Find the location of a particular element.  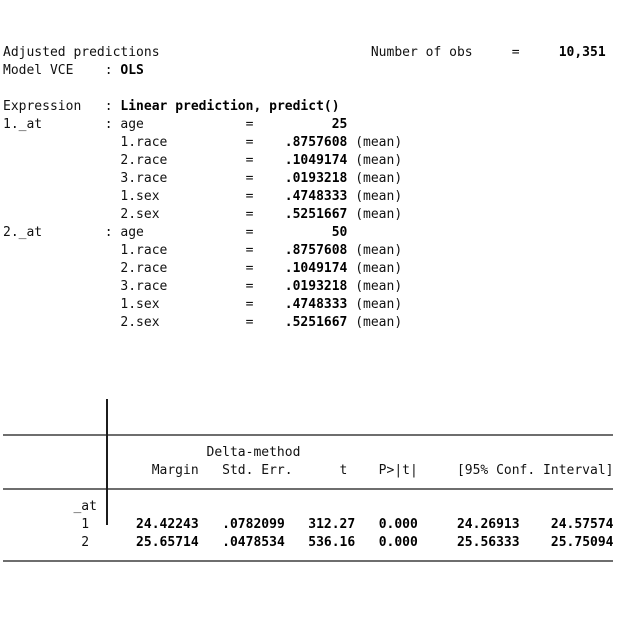

cell-value: 536.16 is located at coordinates (320, 542).